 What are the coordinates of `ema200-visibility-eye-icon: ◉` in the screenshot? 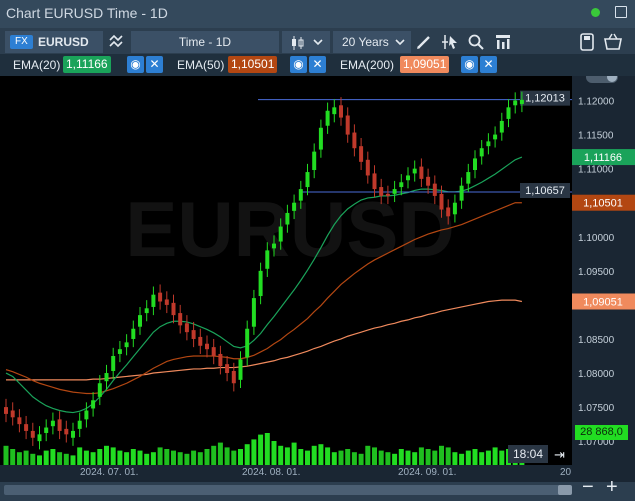 It's located at (469, 64).